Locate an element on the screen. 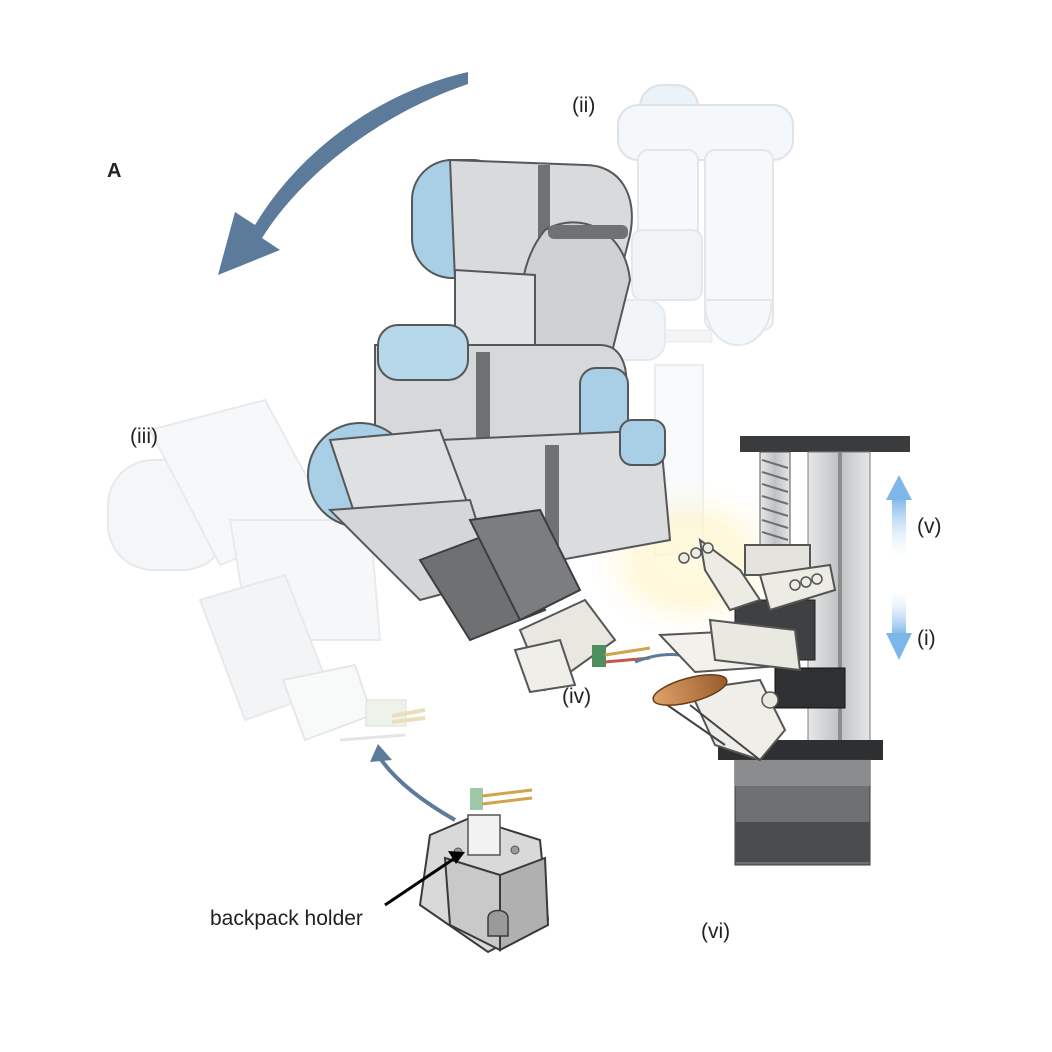  label-ii: (ii) is located at coordinates (584, 105).